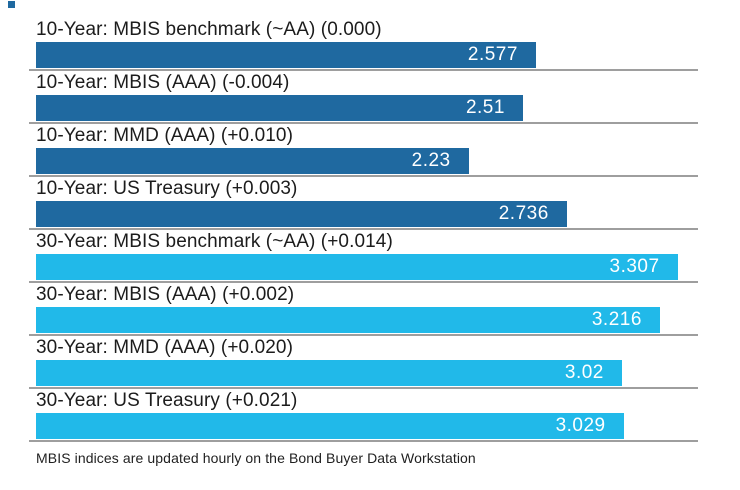 This screenshot has height=490, width=740. I want to click on bar-label: 10-Year: US Treasury (+0.003), so click(167, 188).